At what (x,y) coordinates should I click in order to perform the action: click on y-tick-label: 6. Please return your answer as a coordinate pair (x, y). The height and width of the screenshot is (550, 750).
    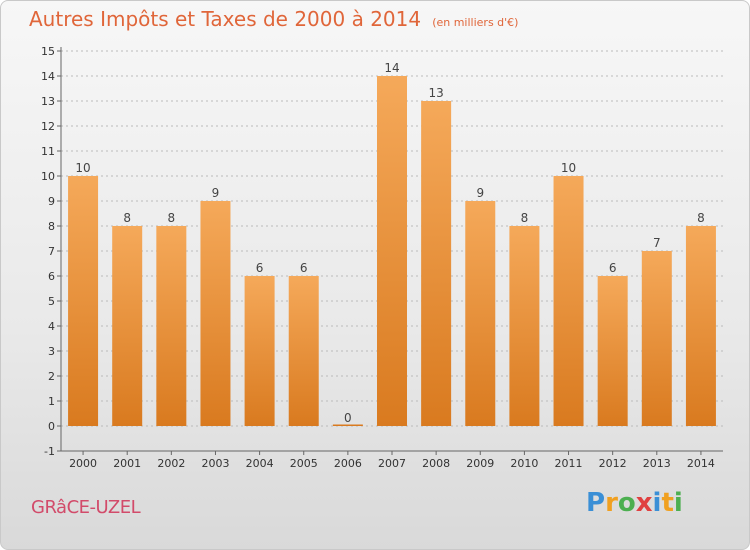
    Looking at the image, I should click on (51, 276).